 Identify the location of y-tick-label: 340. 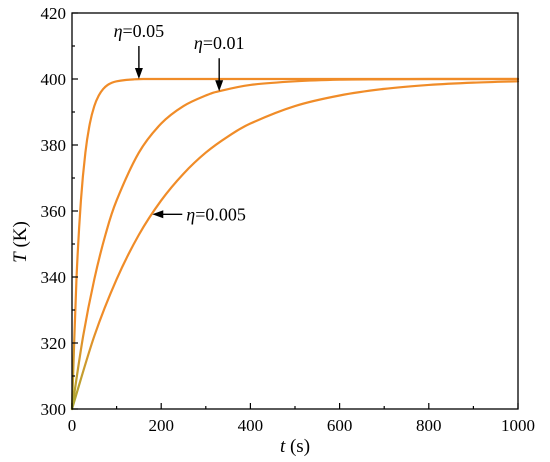
(54, 277).